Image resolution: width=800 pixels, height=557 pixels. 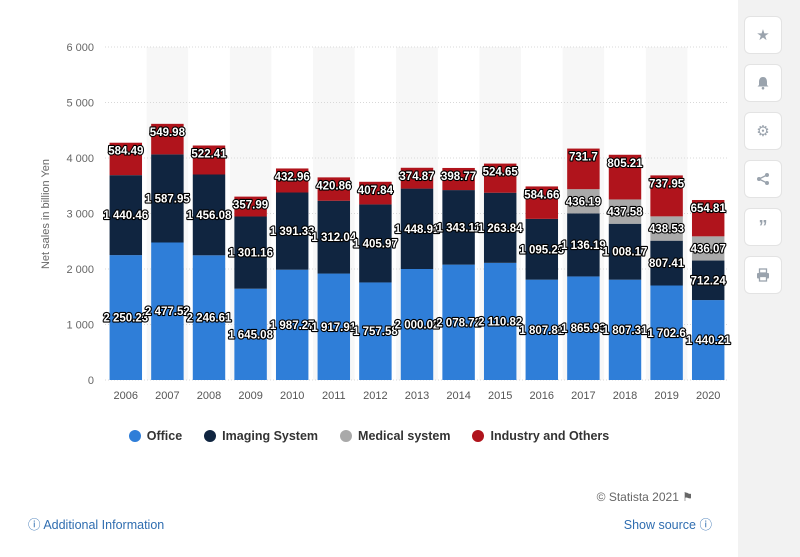 I want to click on data-label: 1 263.84, so click(x=500, y=229).